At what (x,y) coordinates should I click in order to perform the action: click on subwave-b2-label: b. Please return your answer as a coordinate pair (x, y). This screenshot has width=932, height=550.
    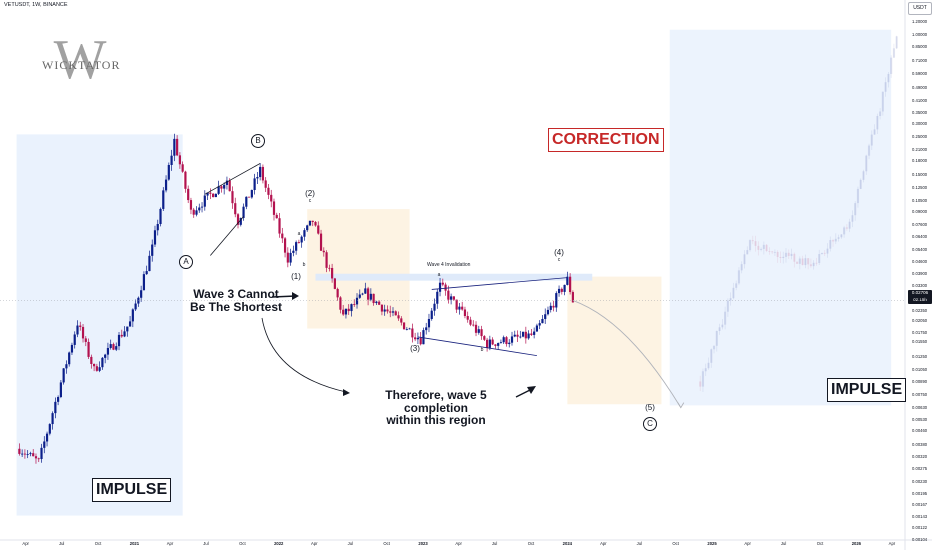
    Looking at the image, I should click on (482, 350).